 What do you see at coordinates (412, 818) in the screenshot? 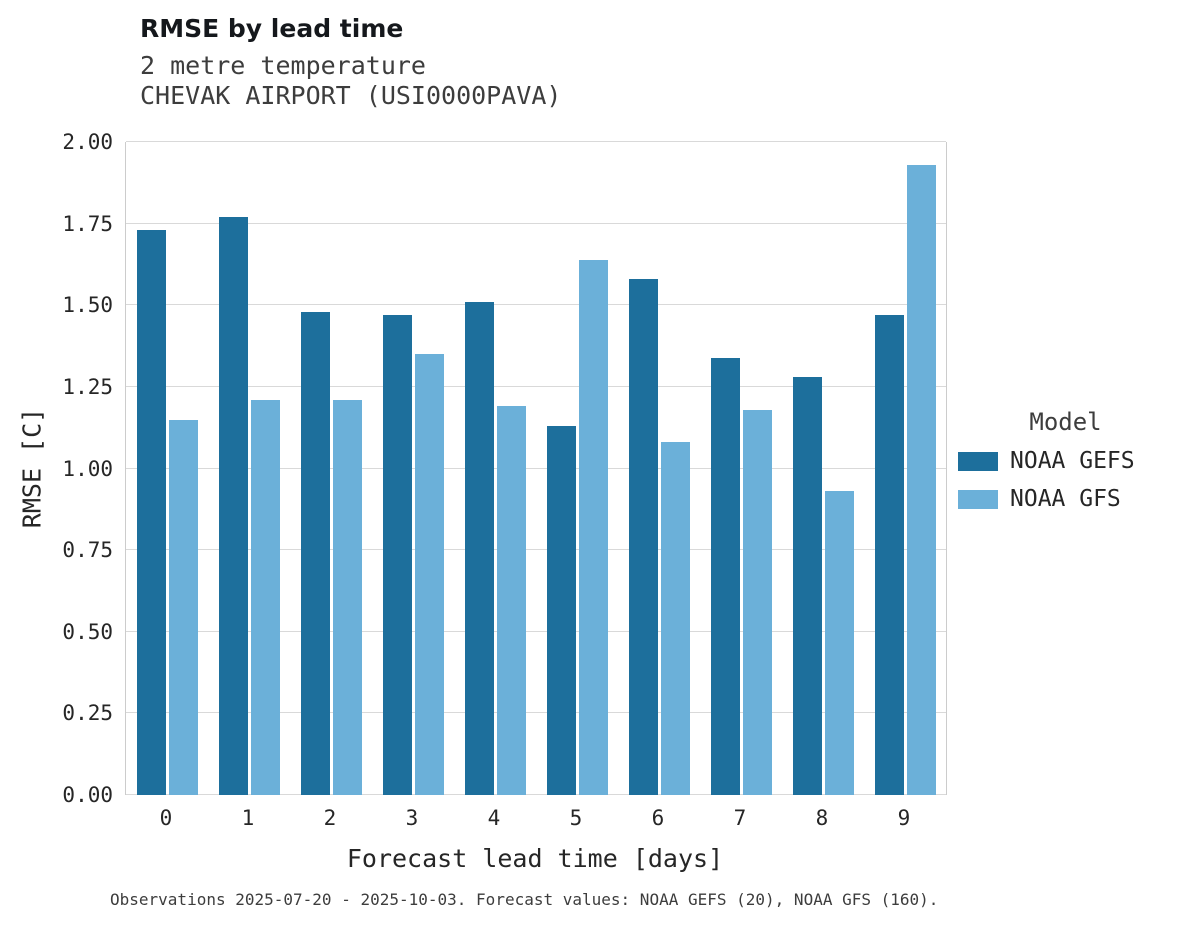
I see `x-tick-label: 3` at bounding box center [412, 818].